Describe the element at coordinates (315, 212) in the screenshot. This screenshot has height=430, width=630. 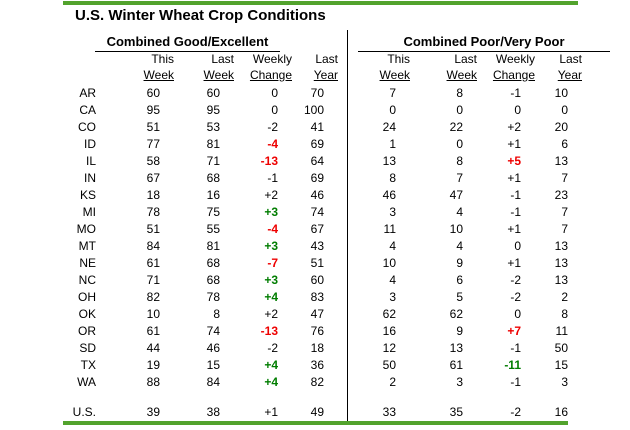
I see `table-row: MI 78 75 +3 74 3 4 -1 7` at that location.